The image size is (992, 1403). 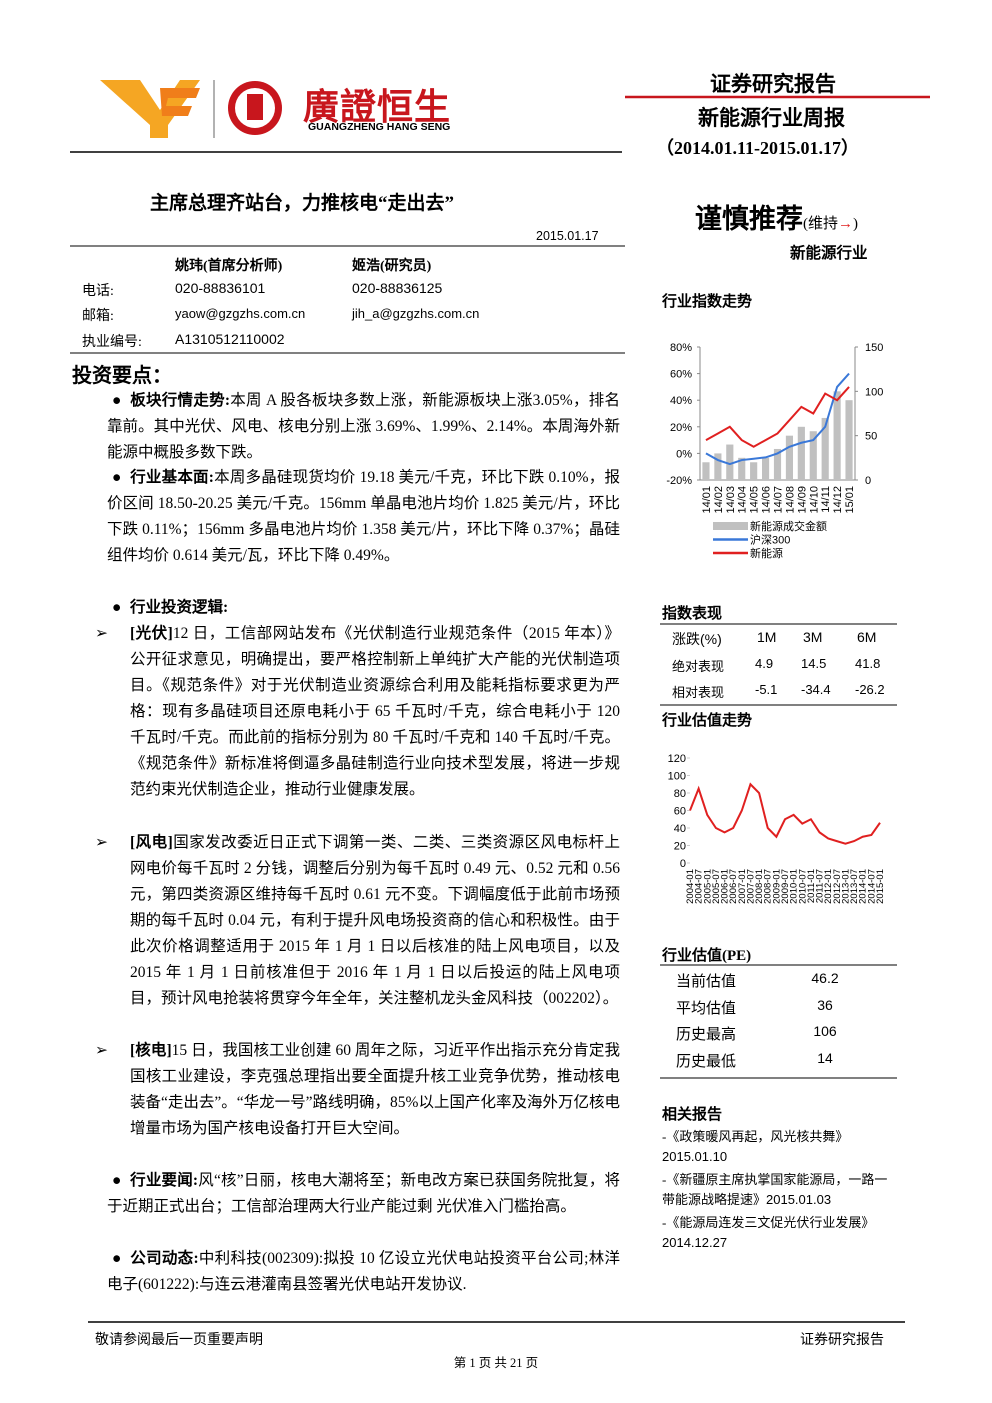 I want to click on y-tick-label: 20, so click(x=680, y=847).